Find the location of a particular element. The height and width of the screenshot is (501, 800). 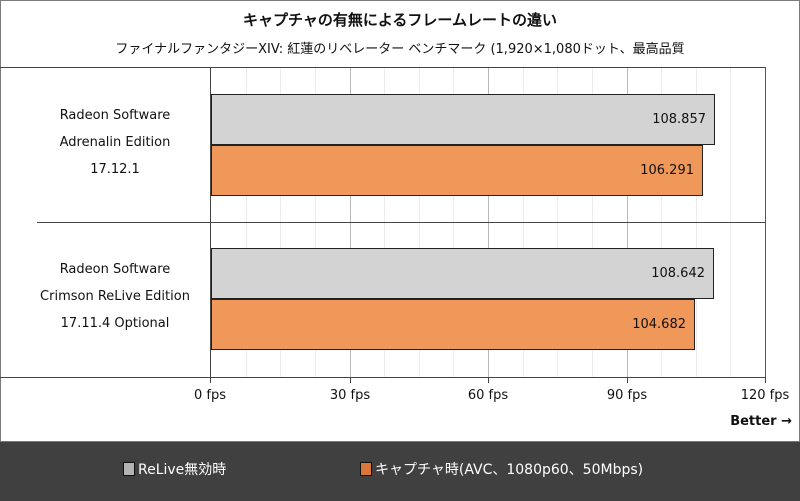

plot-top-border is located at coordinates (383, 67).